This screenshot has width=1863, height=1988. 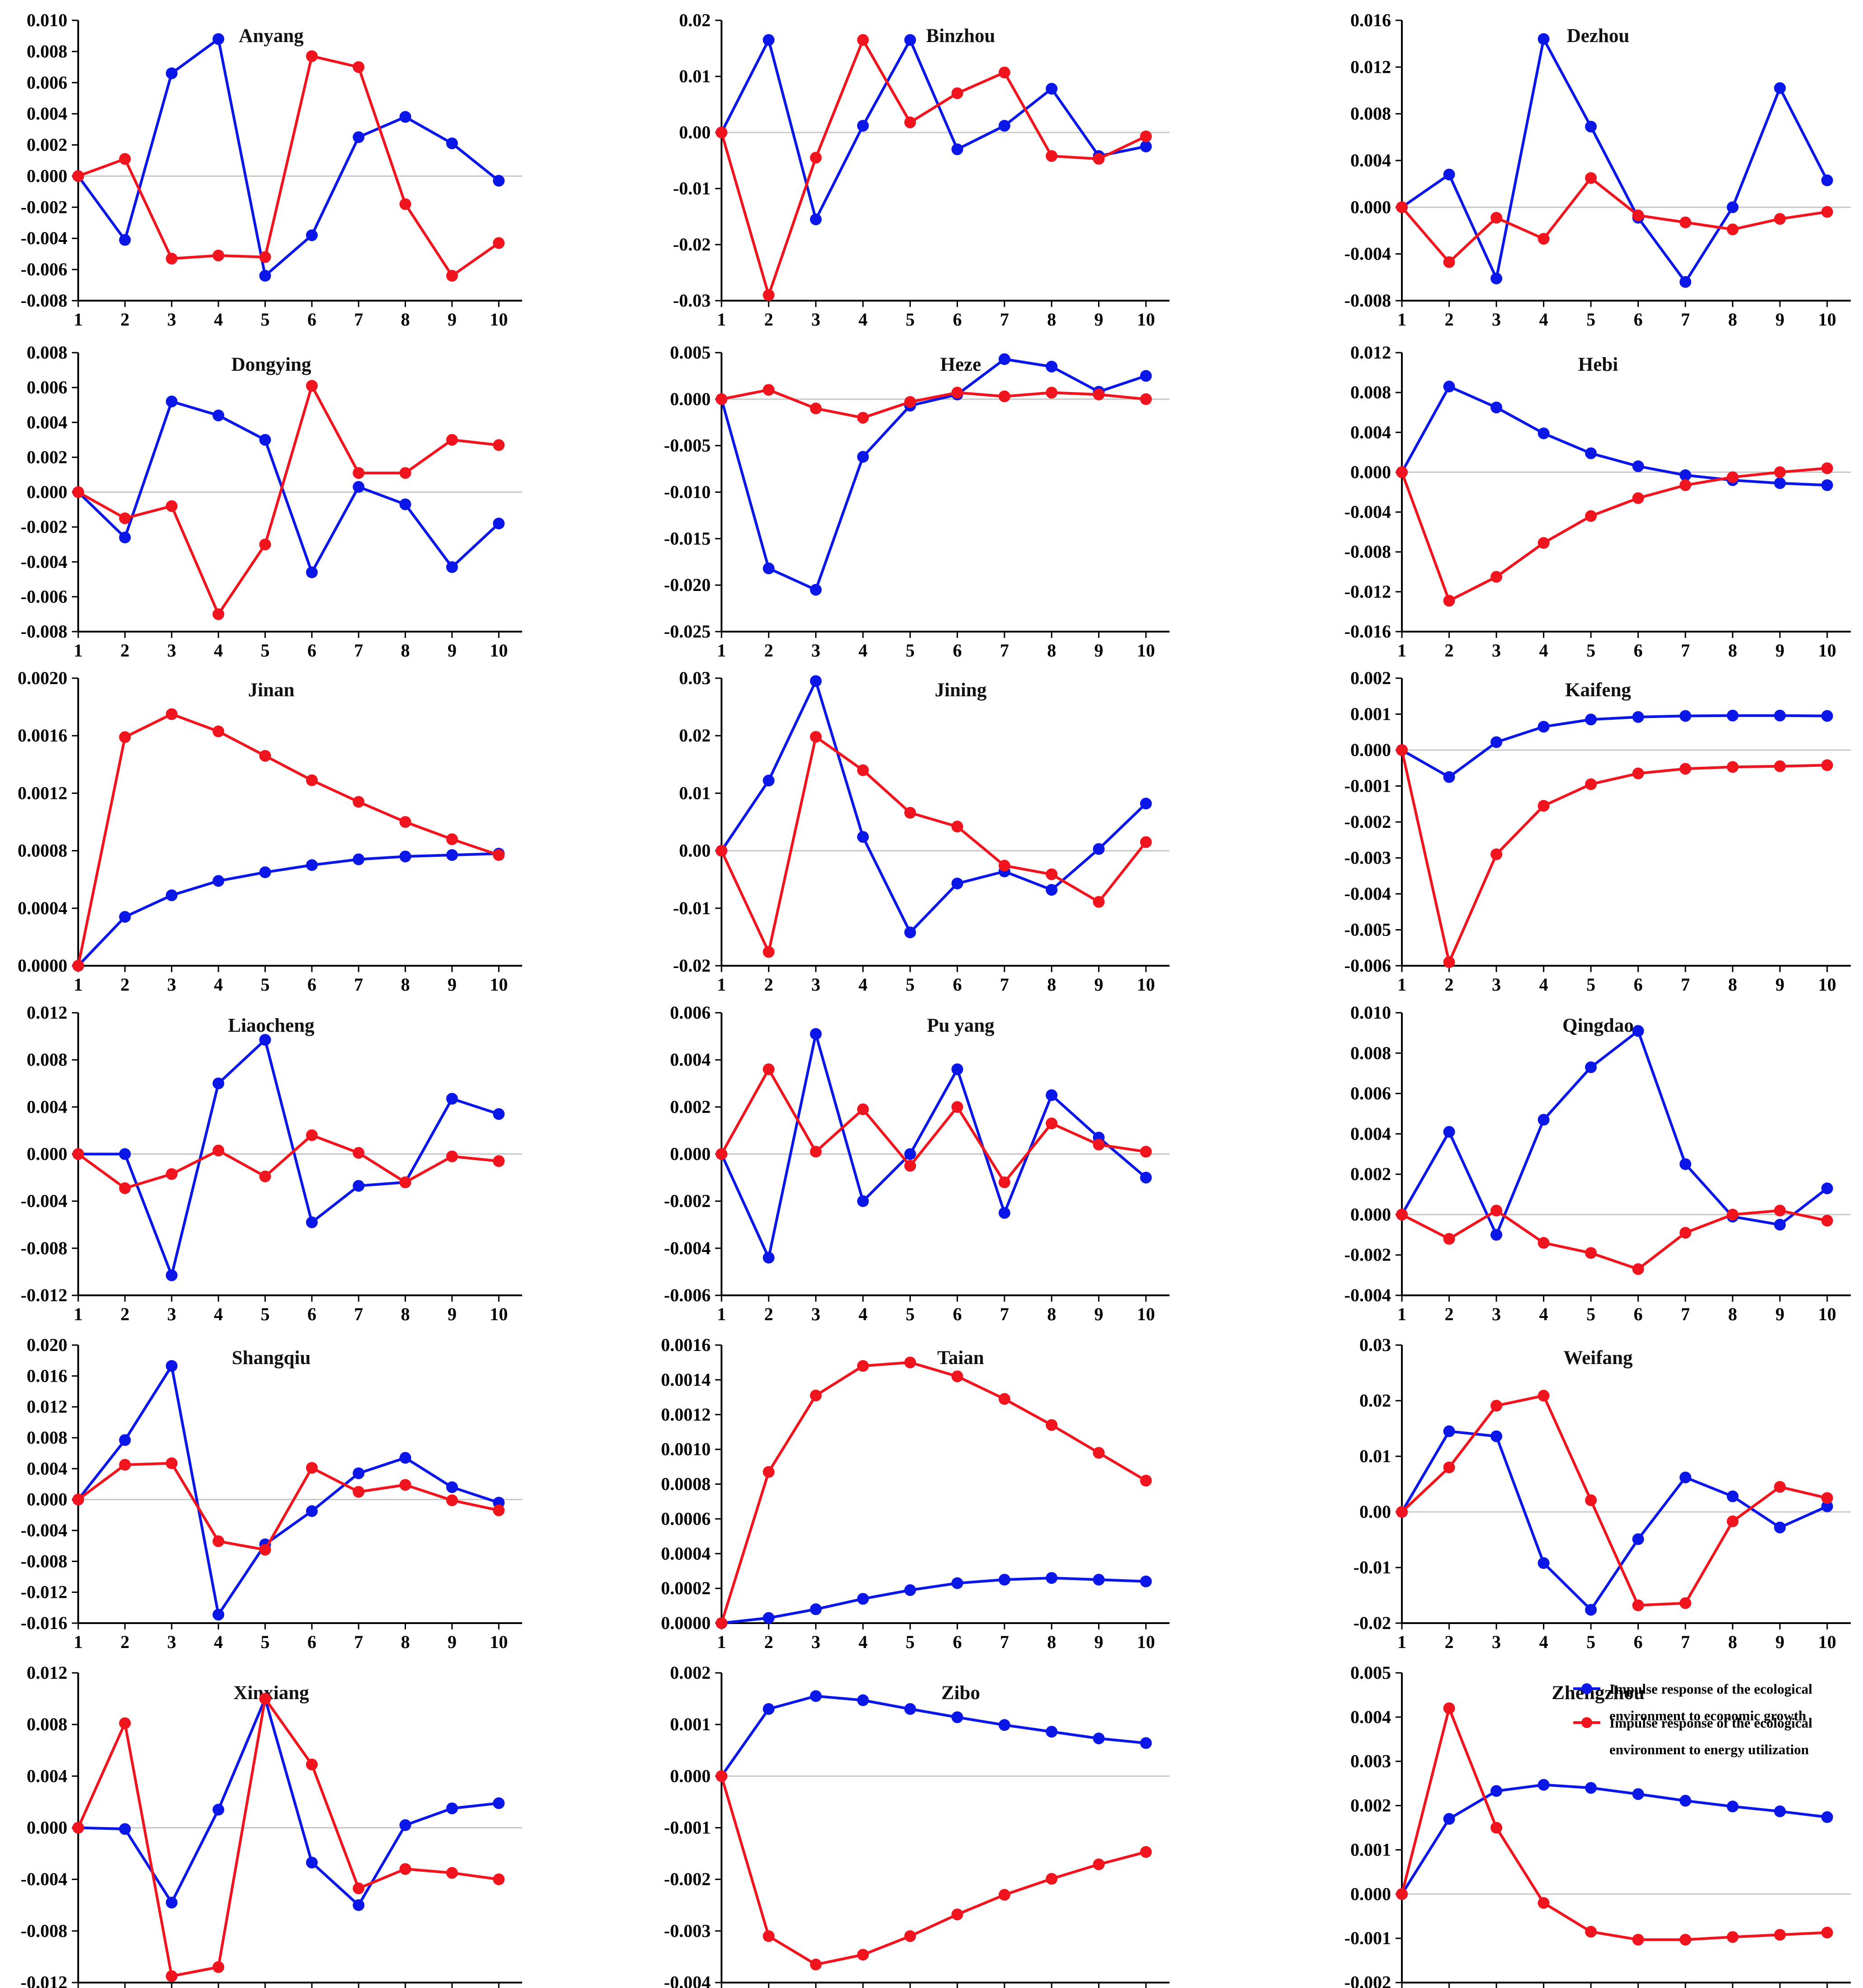 What do you see at coordinates (1370, 1849) in the screenshot?
I see `y-tick-label: 0.001` at bounding box center [1370, 1849].